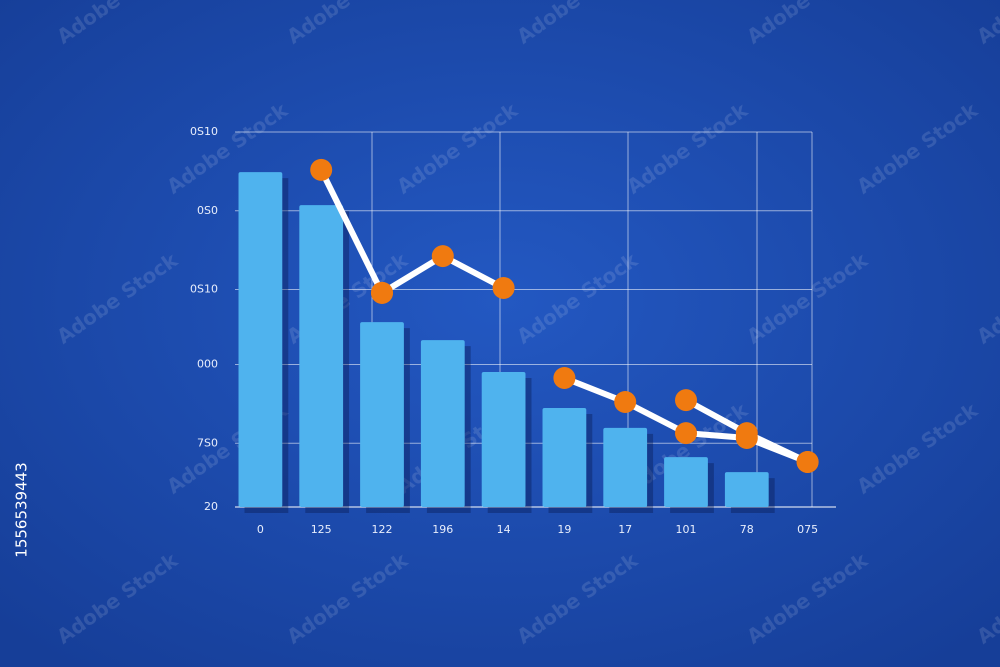 This screenshot has width=1000, height=667. What do you see at coordinates (207, 210) in the screenshot?
I see `y-tick-label: 0S0` at bounding box center [207, 210].